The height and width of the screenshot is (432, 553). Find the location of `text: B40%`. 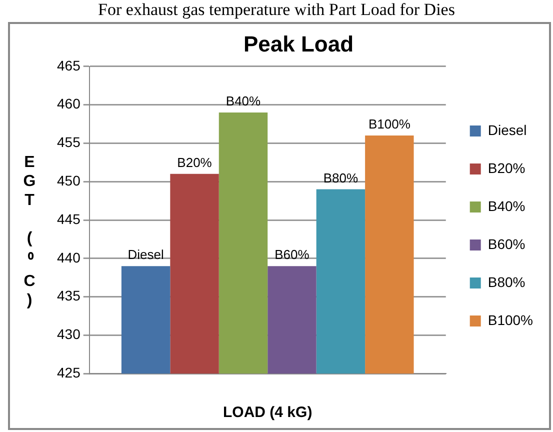

text: B40% is located at coordinates (243, 101).